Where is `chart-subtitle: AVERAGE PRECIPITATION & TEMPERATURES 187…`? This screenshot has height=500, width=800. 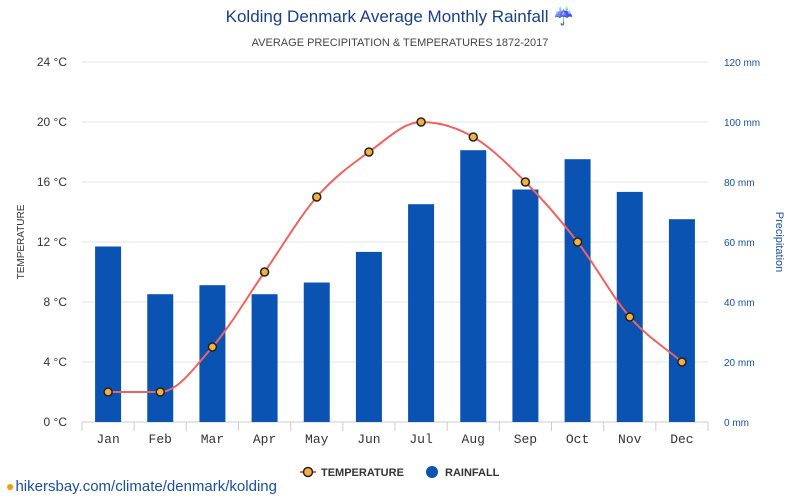
chart-subtitle: AVERAGE PRECIPITATION & TEMPERATURES 187… is located at coordinates (400, 43).